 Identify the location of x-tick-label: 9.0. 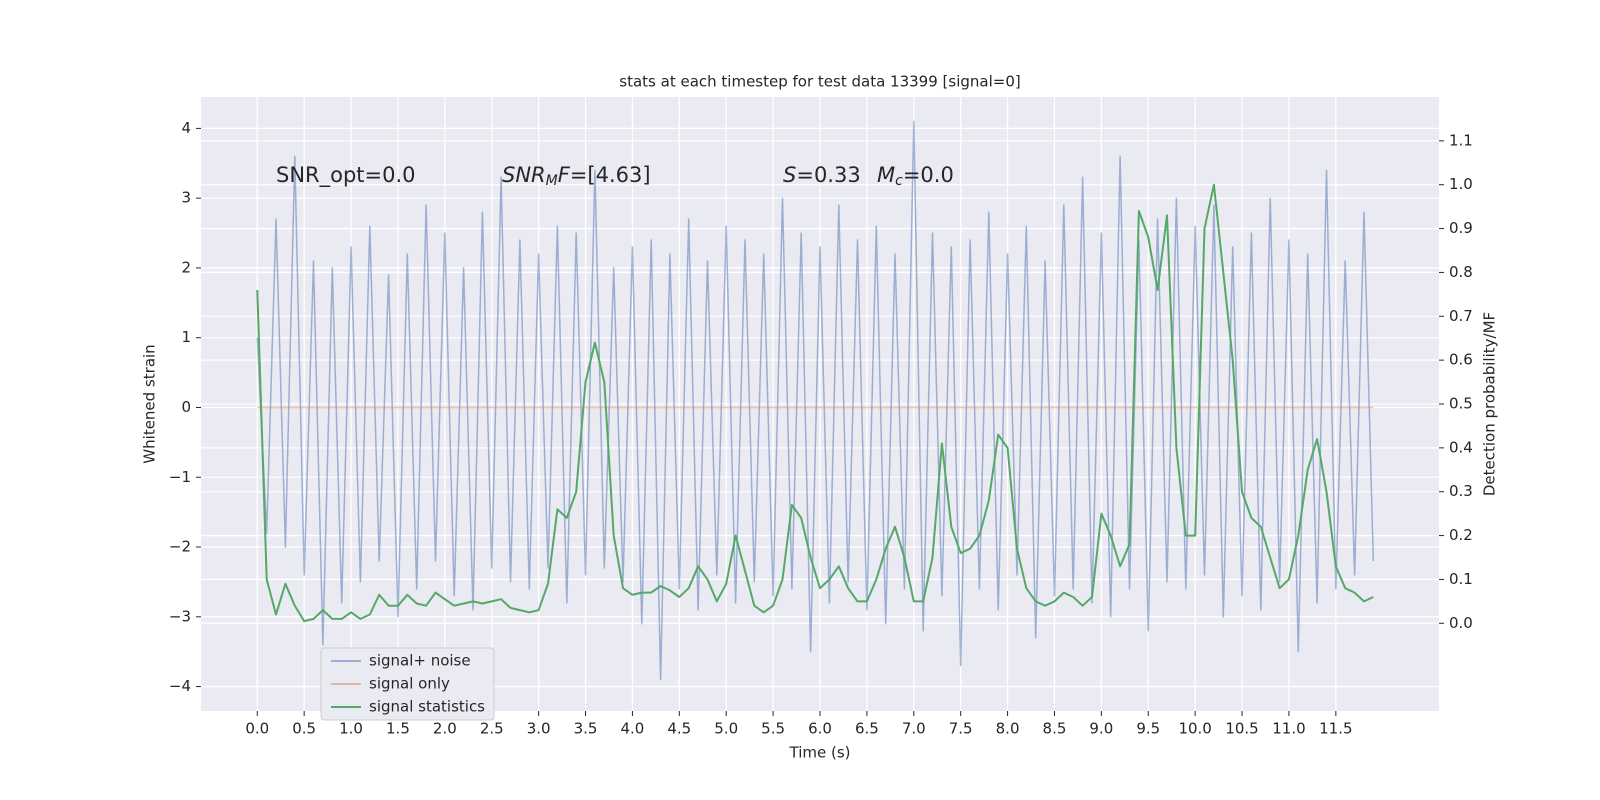
(1101, 729).